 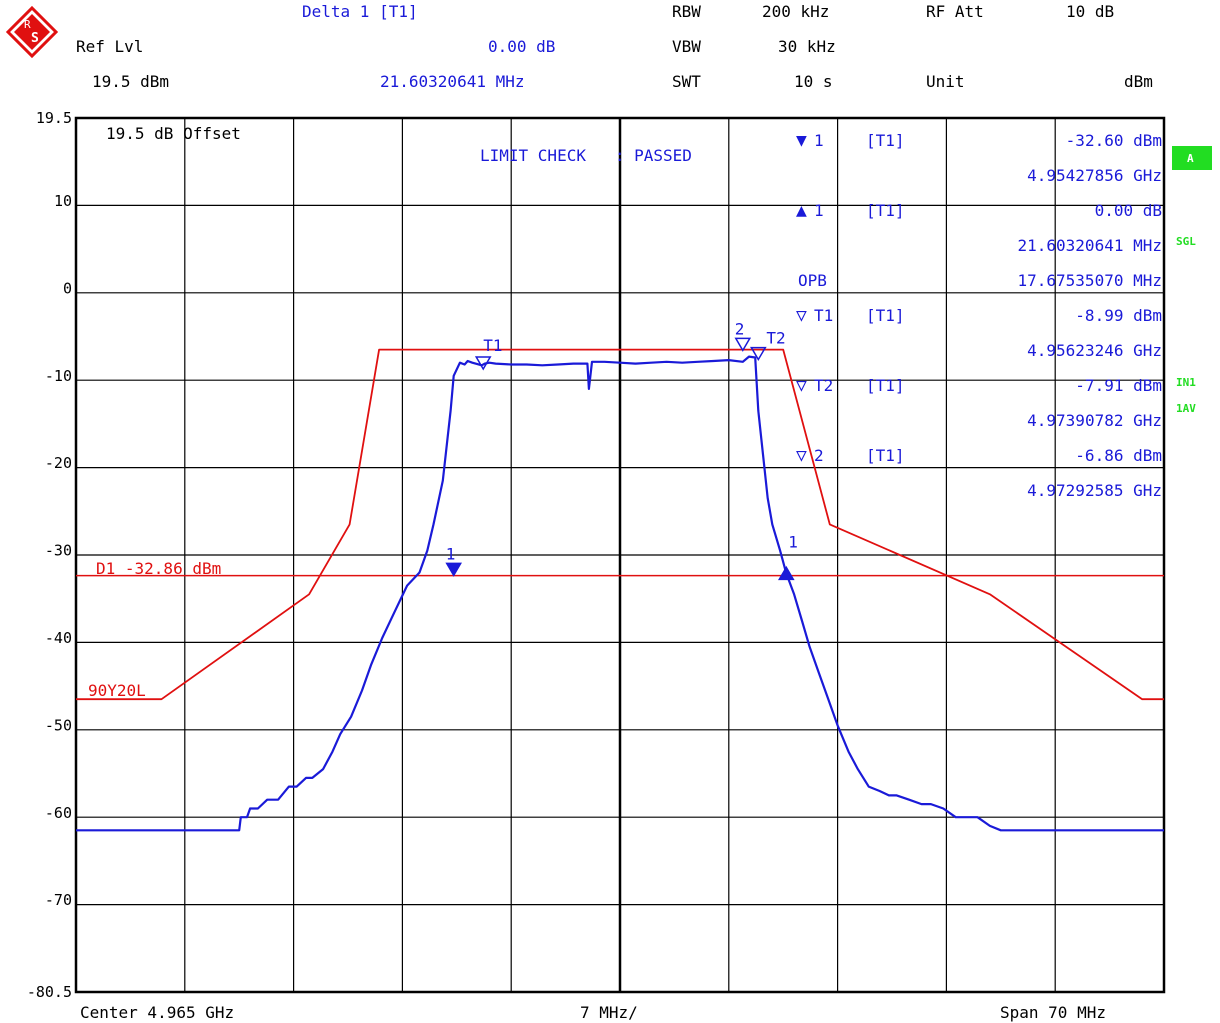 What do you see at coordinates (1090, 280) in the screenshot?
I see `marker-table-value: 17.67535070 MHz` at bounding box center [1090, 280].